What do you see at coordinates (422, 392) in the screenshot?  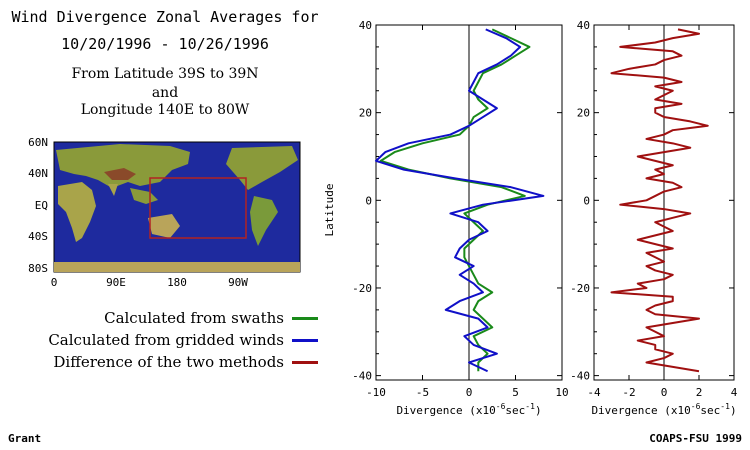 I see `x-tick-label: -5` at bounding box center [422, 392].